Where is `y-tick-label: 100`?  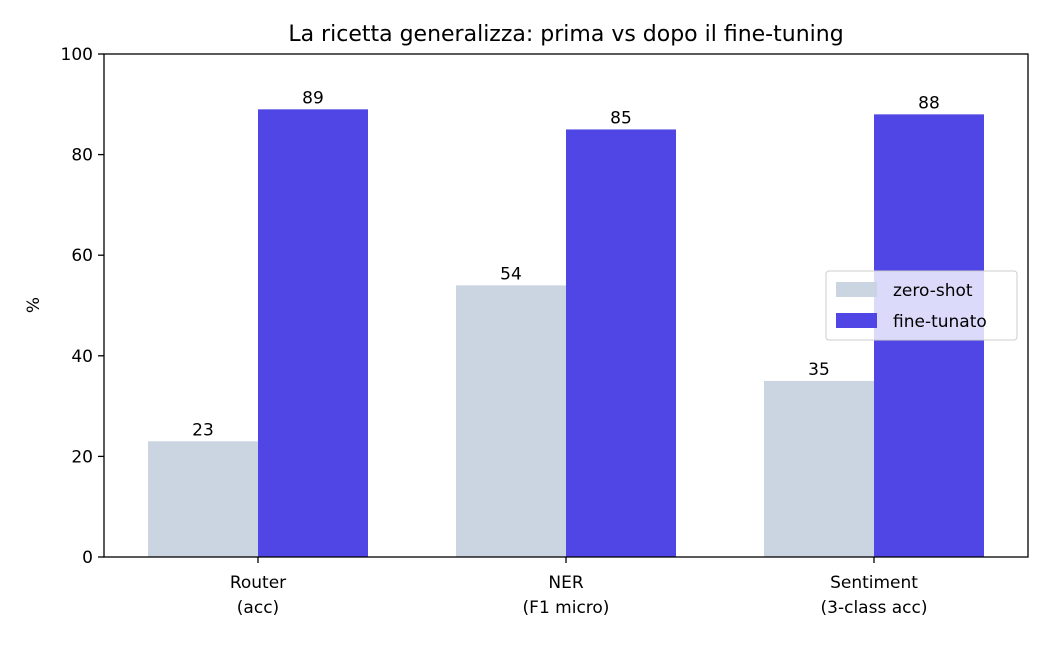 y-tick-label: 100 is located at coordinates (77, 55).